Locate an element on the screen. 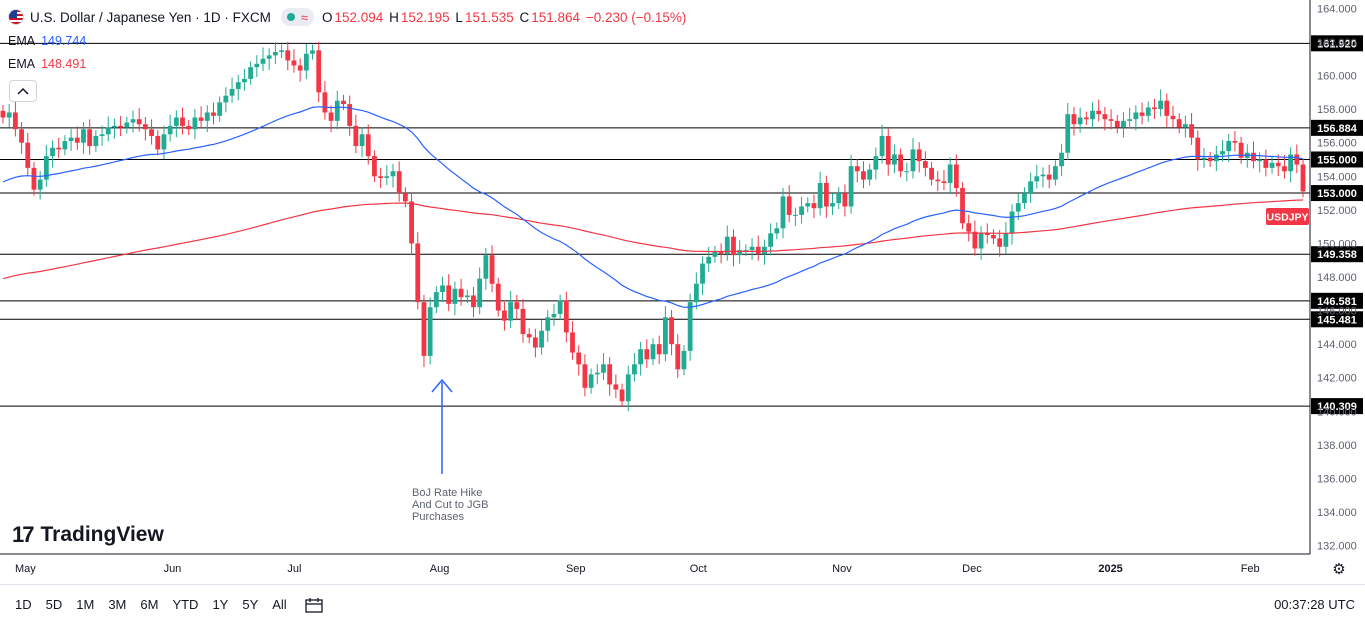  timeframe-1y: 1Y is located at coordinates (220, 604).